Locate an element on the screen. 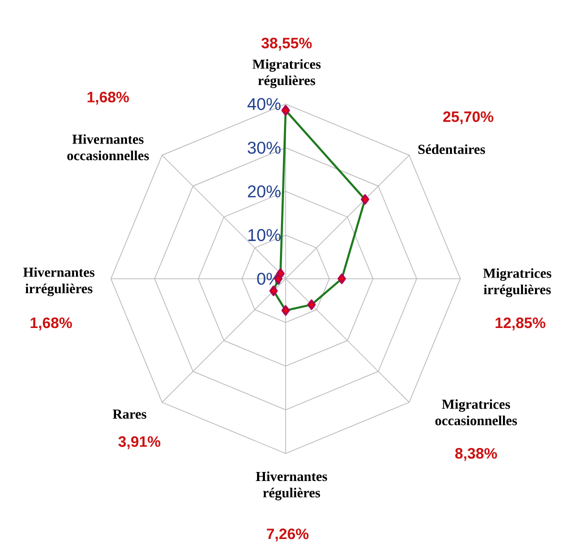 The height and width of the screenshot is (546, 574). text: 38,55% is located at coordinates (286, 44).